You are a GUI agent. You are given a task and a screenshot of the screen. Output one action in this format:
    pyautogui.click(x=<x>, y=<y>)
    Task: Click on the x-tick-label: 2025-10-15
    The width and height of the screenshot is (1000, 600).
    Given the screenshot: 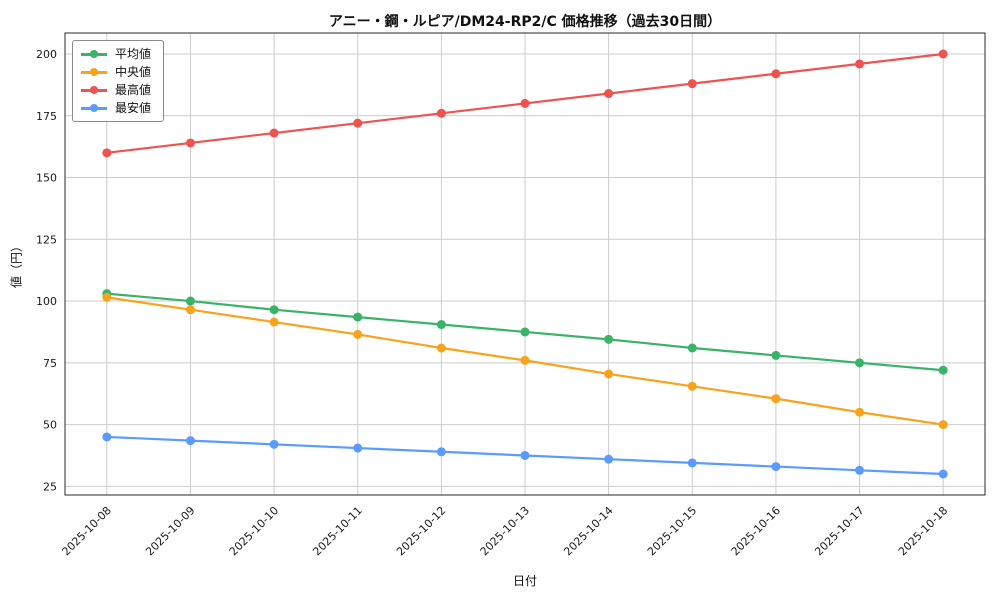 What is the action you would take?
    pyautogui.click(x=672, y=531)
    